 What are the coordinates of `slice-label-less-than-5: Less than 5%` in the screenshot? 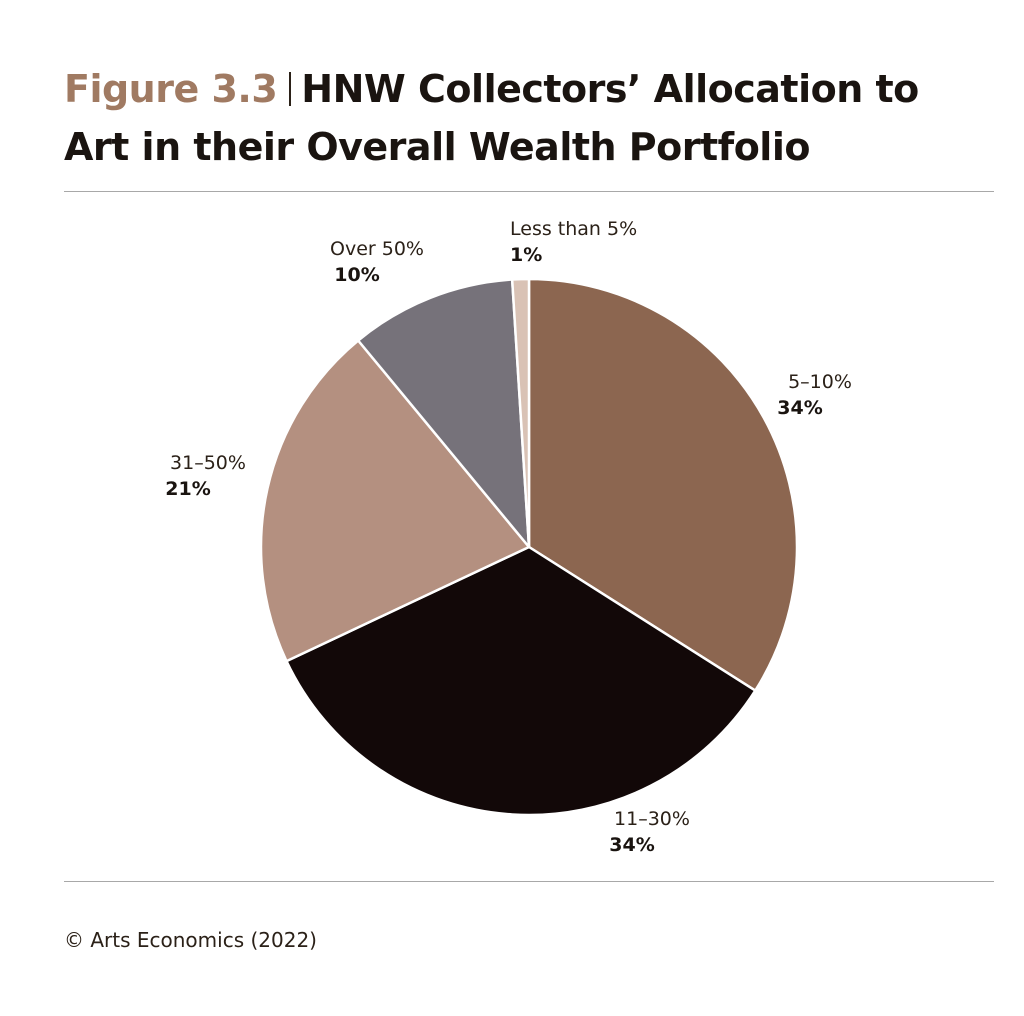 It's located at (573, 229).